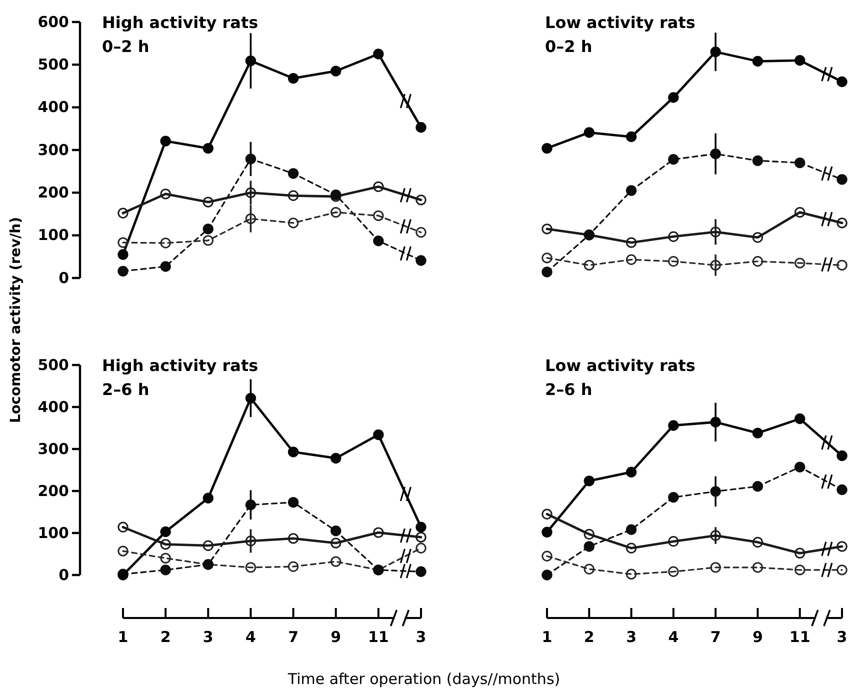 The width and height of the screenshot is (848, 692). What do you see at coordinates (16, 320) in the screenshot?
I see `y-axis-title: Locomotor activity (rev/h)` at bounding box center [16, 320].